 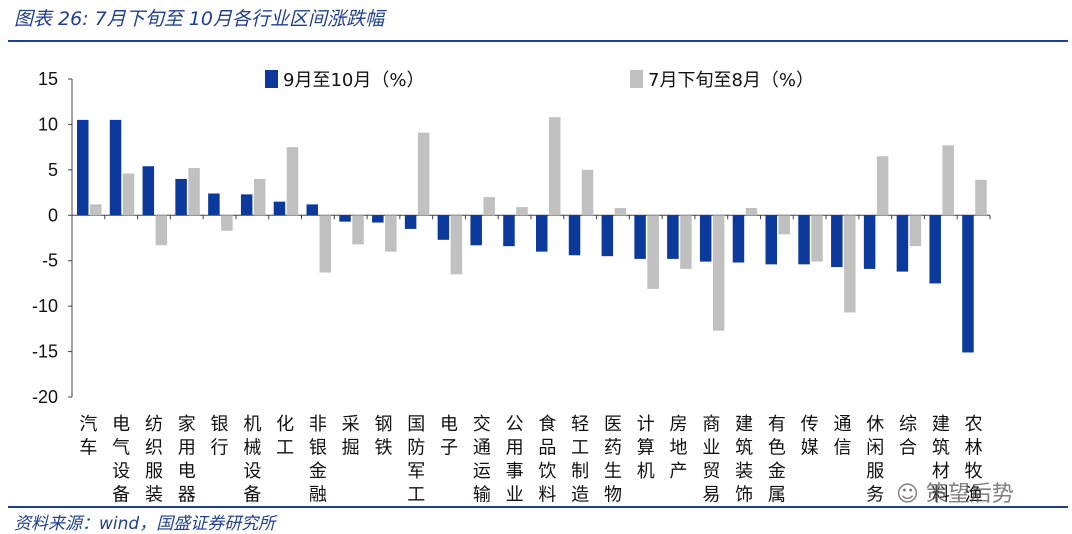 I want to click on x-category-label: 汽车, so click(x=88, y=436).